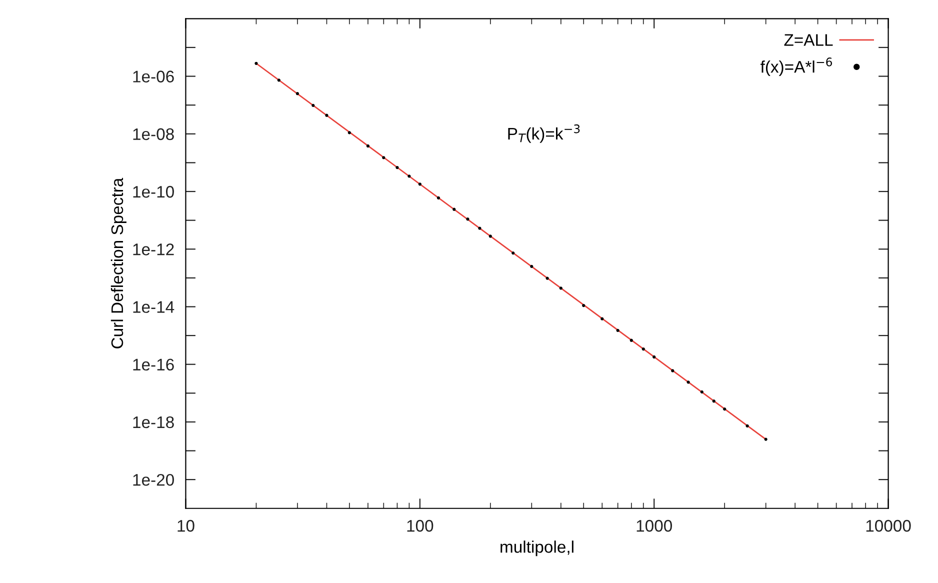 The height and width of the screenshot is (583, 938). I want to click on y-tick-label: 1e-12, so click(153, 250).